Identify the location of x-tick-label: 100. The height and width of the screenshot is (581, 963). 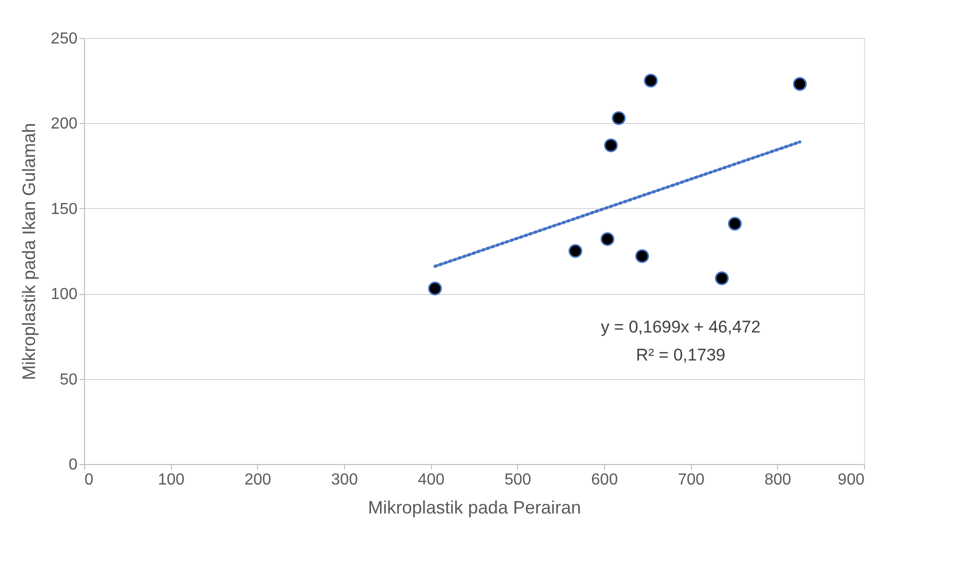
(171, 480).